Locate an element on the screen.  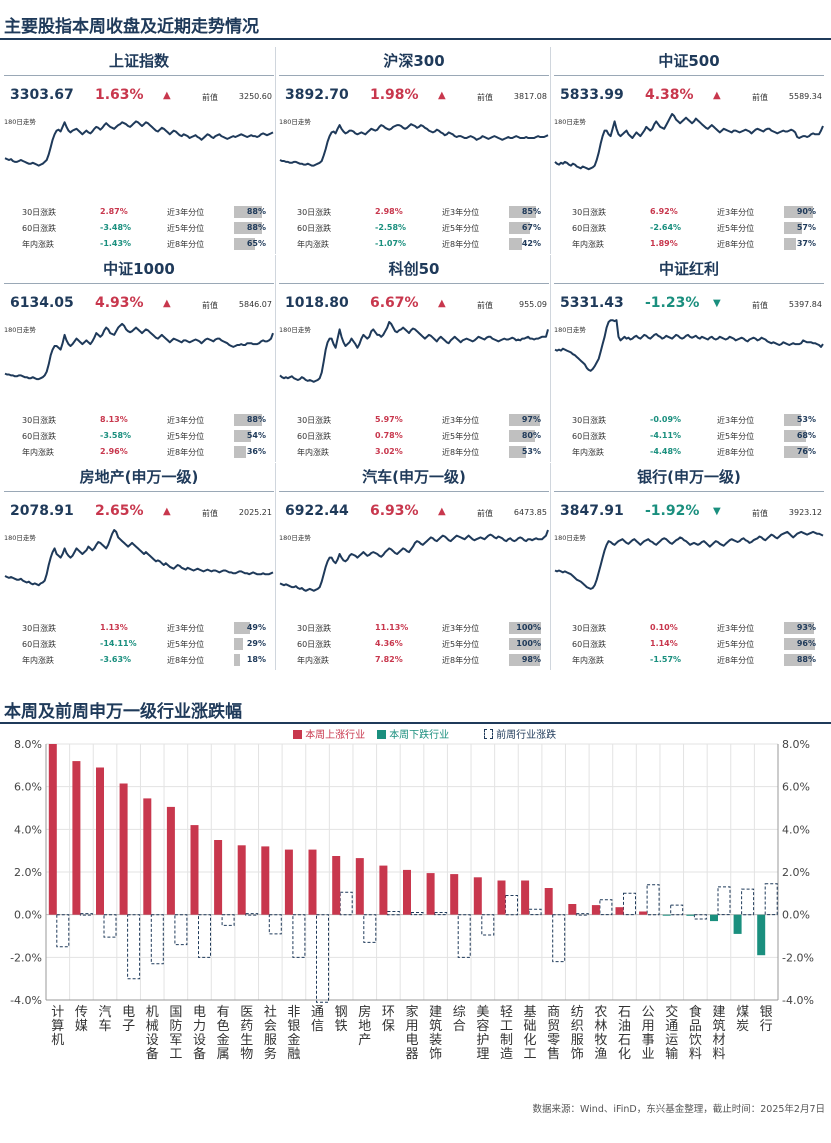
quantile-value: 65% is located at coordinates (256, 243).